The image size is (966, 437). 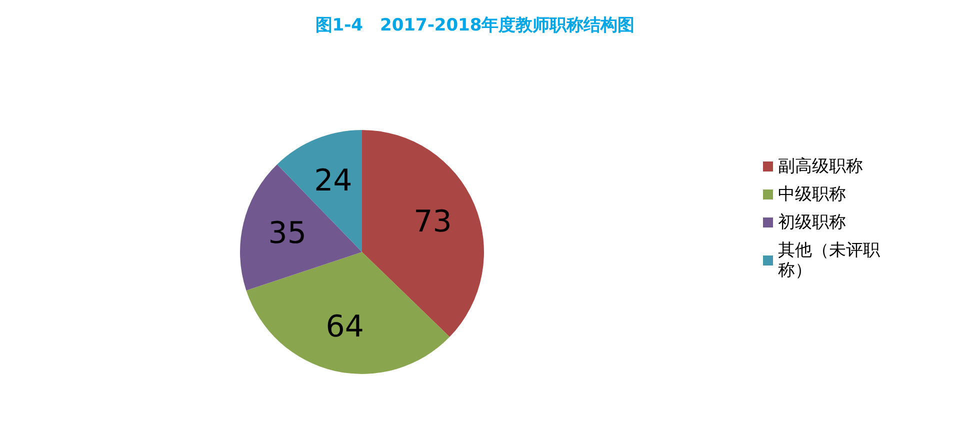 I want to click on legend-label: 初级职称, so click(x=812, y=222).